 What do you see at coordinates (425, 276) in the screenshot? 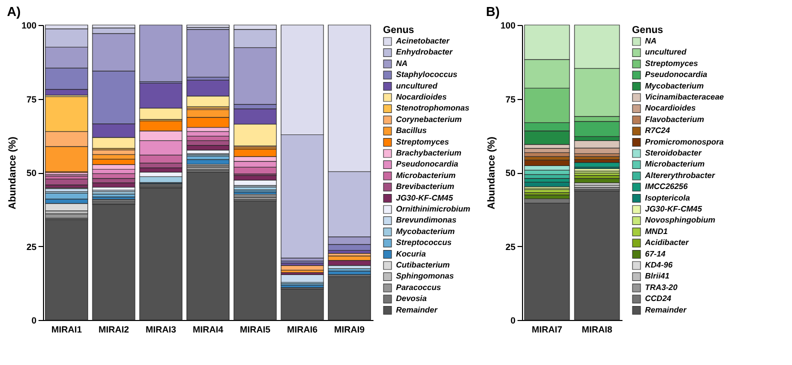
I see `legend-label: Sphingomonas` at bounding box center [425, 276].